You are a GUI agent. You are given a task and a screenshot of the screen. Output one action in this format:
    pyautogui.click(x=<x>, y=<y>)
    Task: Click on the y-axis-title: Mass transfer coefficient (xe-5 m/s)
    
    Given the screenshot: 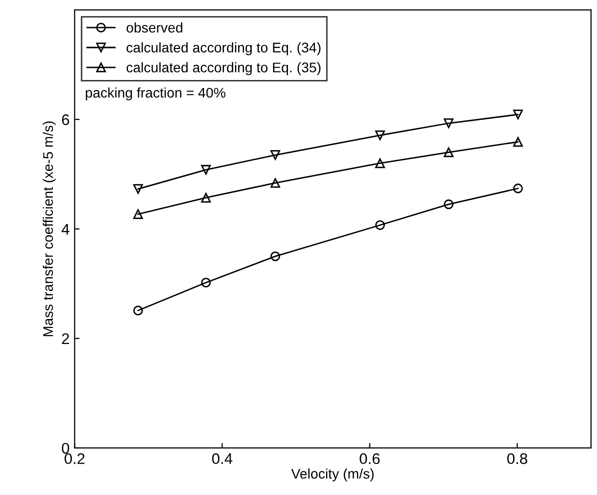 What is the action you would take?
    pyautogui.click(x=49, y=228)
    